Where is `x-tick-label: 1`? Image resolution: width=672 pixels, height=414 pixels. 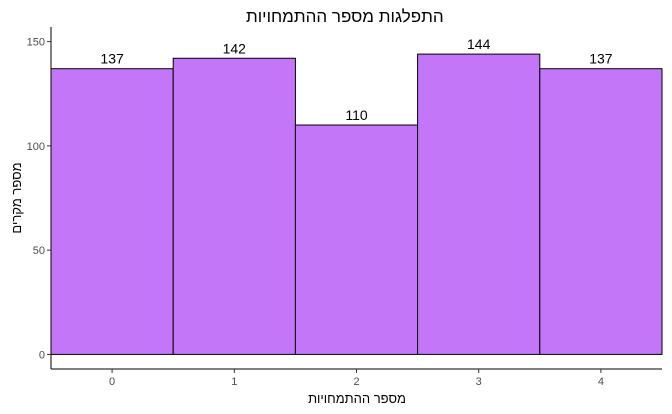
x-tick-label: 1 is located at coordinates (234, 382).